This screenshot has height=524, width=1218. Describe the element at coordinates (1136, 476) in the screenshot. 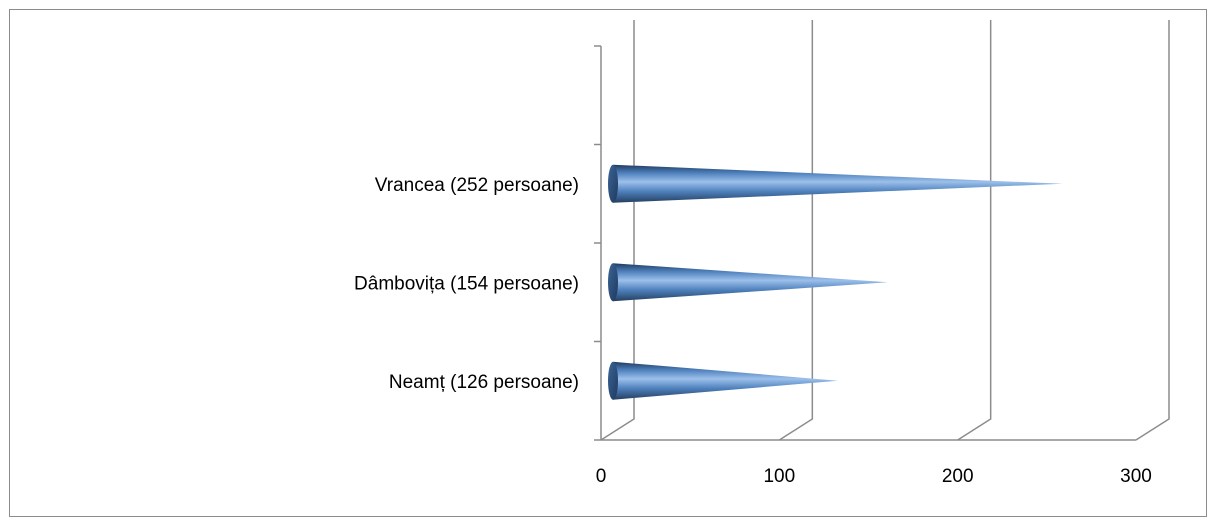

I see `x-tick-label: 300` at that location.